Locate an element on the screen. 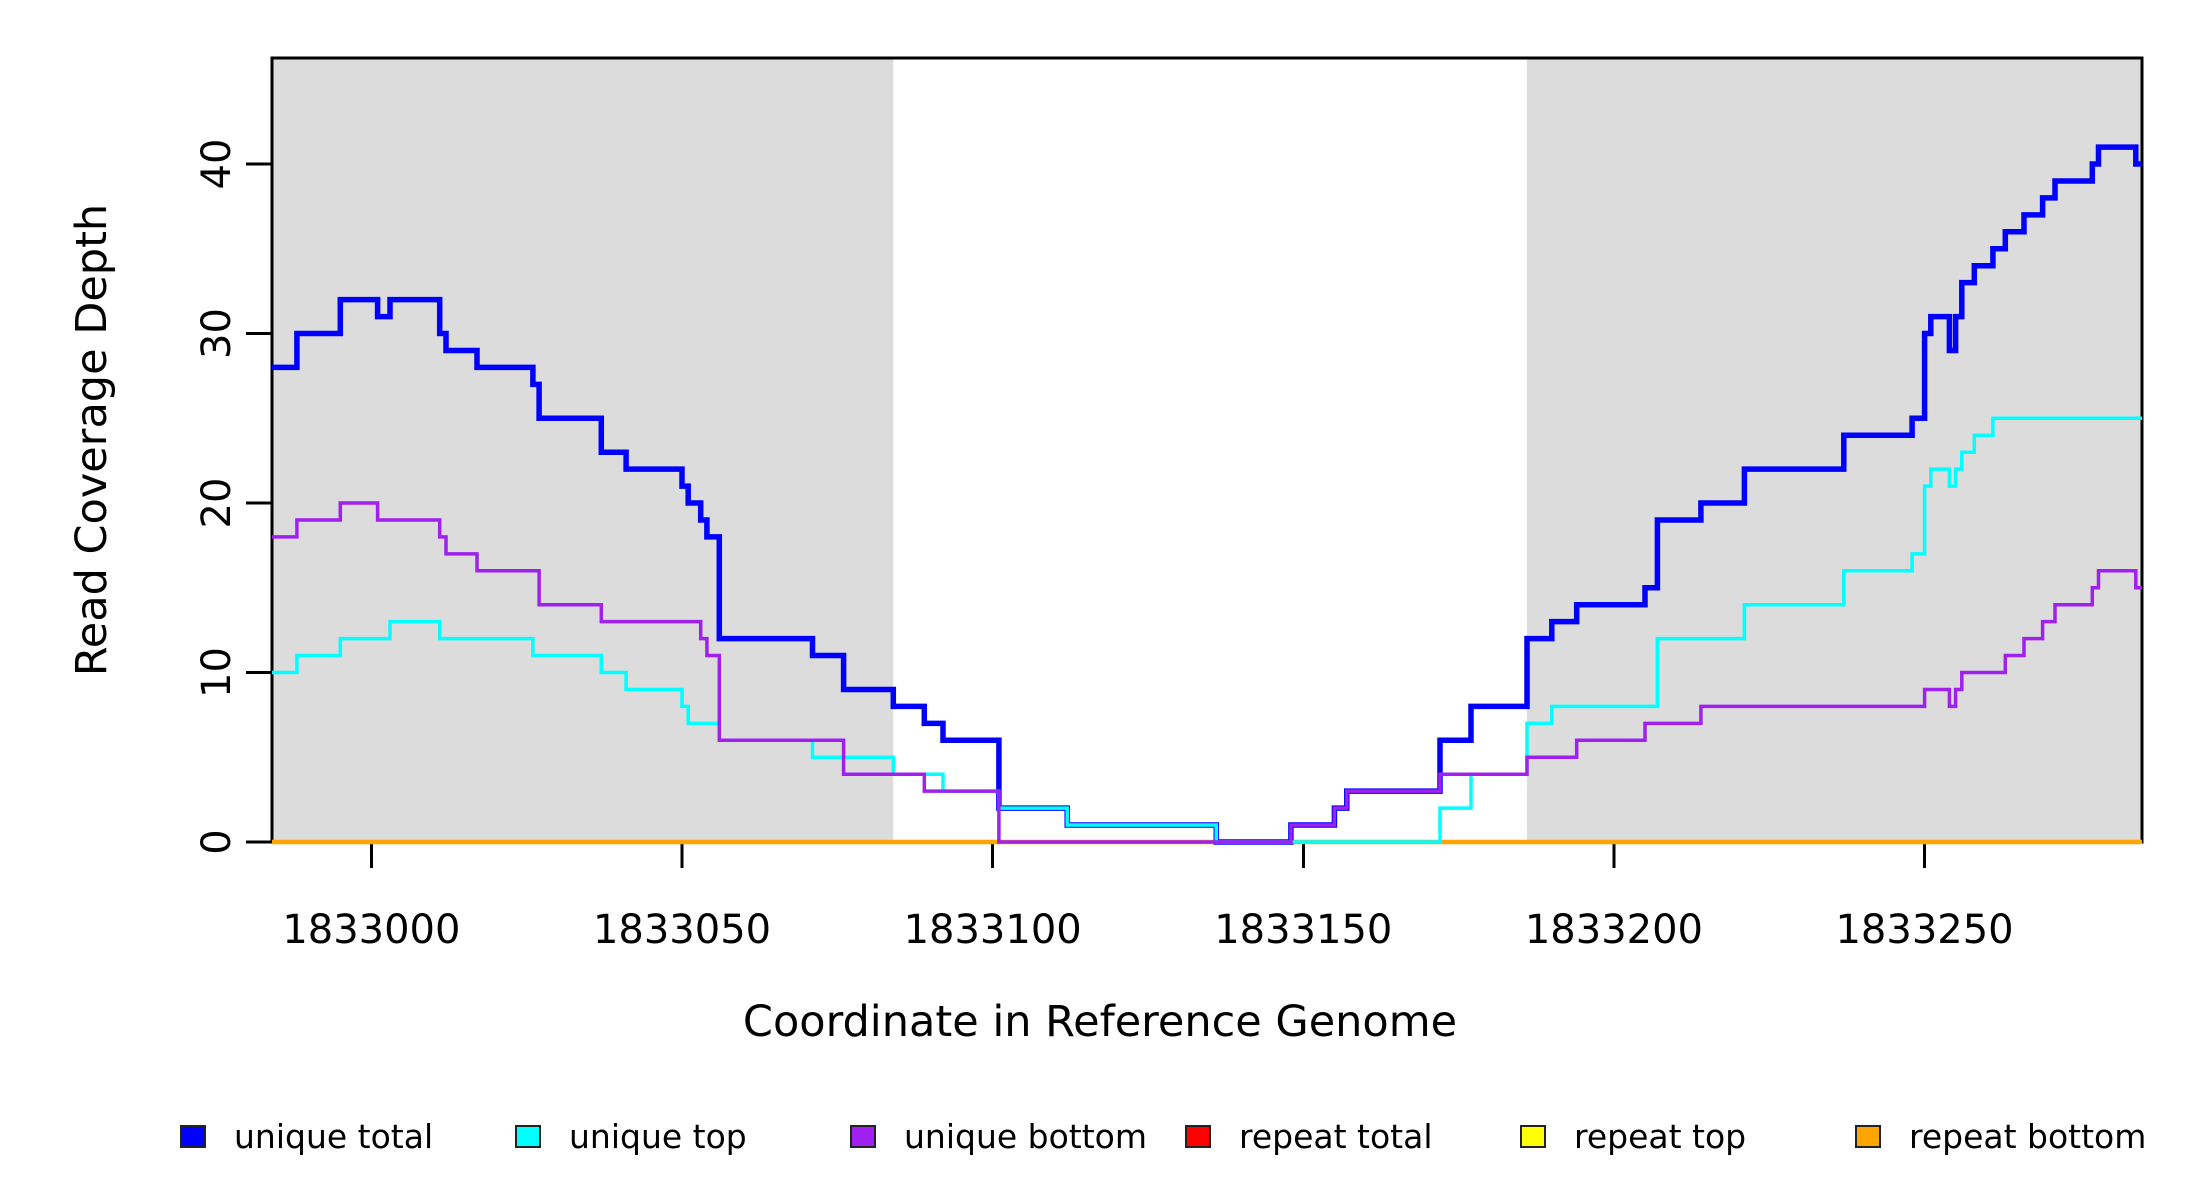  y-tick-label: 40 is located at coordinates (217, 164).